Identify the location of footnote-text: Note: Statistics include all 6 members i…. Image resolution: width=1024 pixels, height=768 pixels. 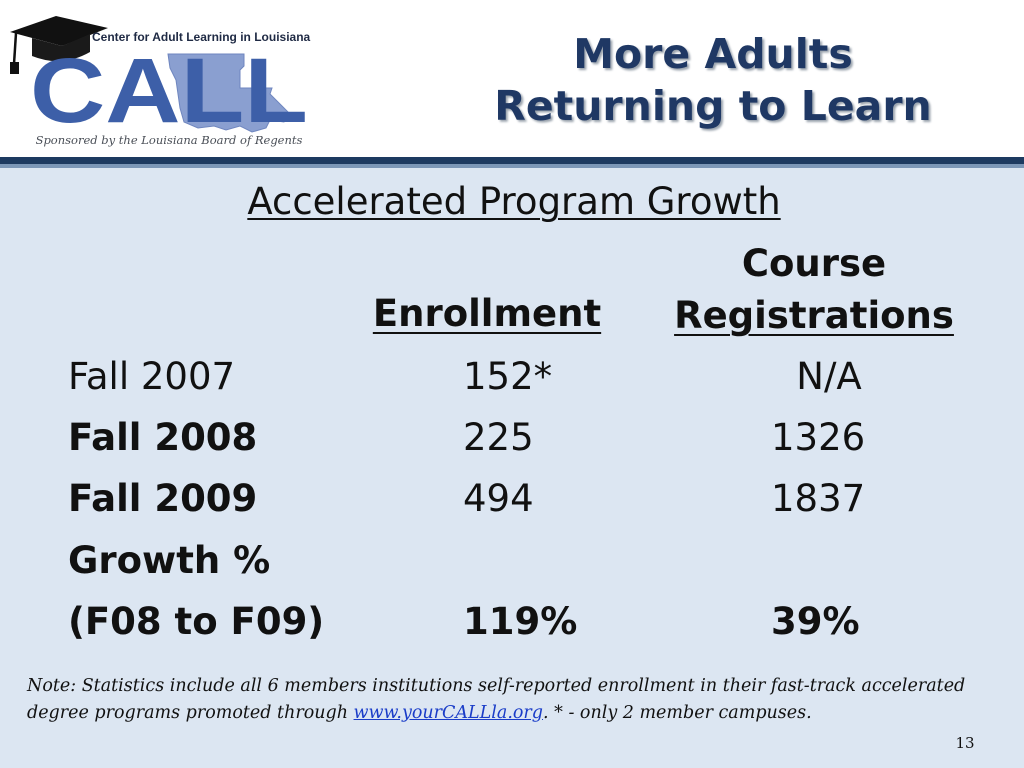
(496, 699).